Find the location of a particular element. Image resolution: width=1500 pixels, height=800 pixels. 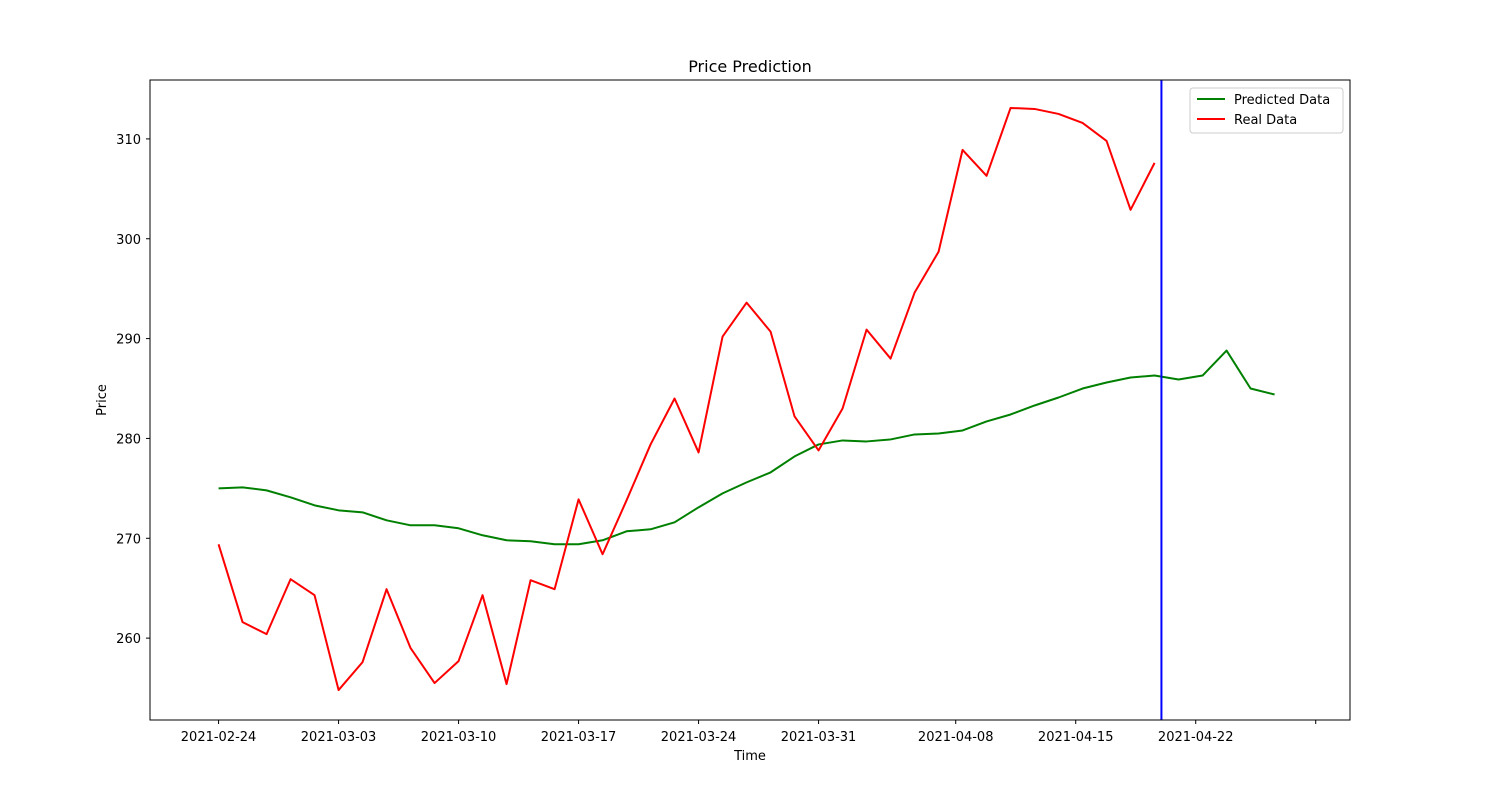

x-tick-label: 2021-03-31 is located at coordinates (819, 737).